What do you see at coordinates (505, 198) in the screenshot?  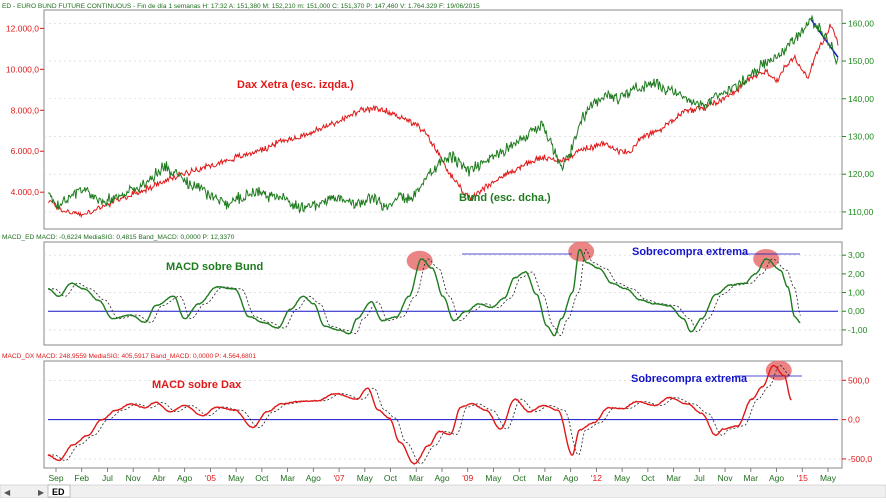 I see `bund-annotation: Bund (esc. dcha.)` at bounding box center [505, 198].